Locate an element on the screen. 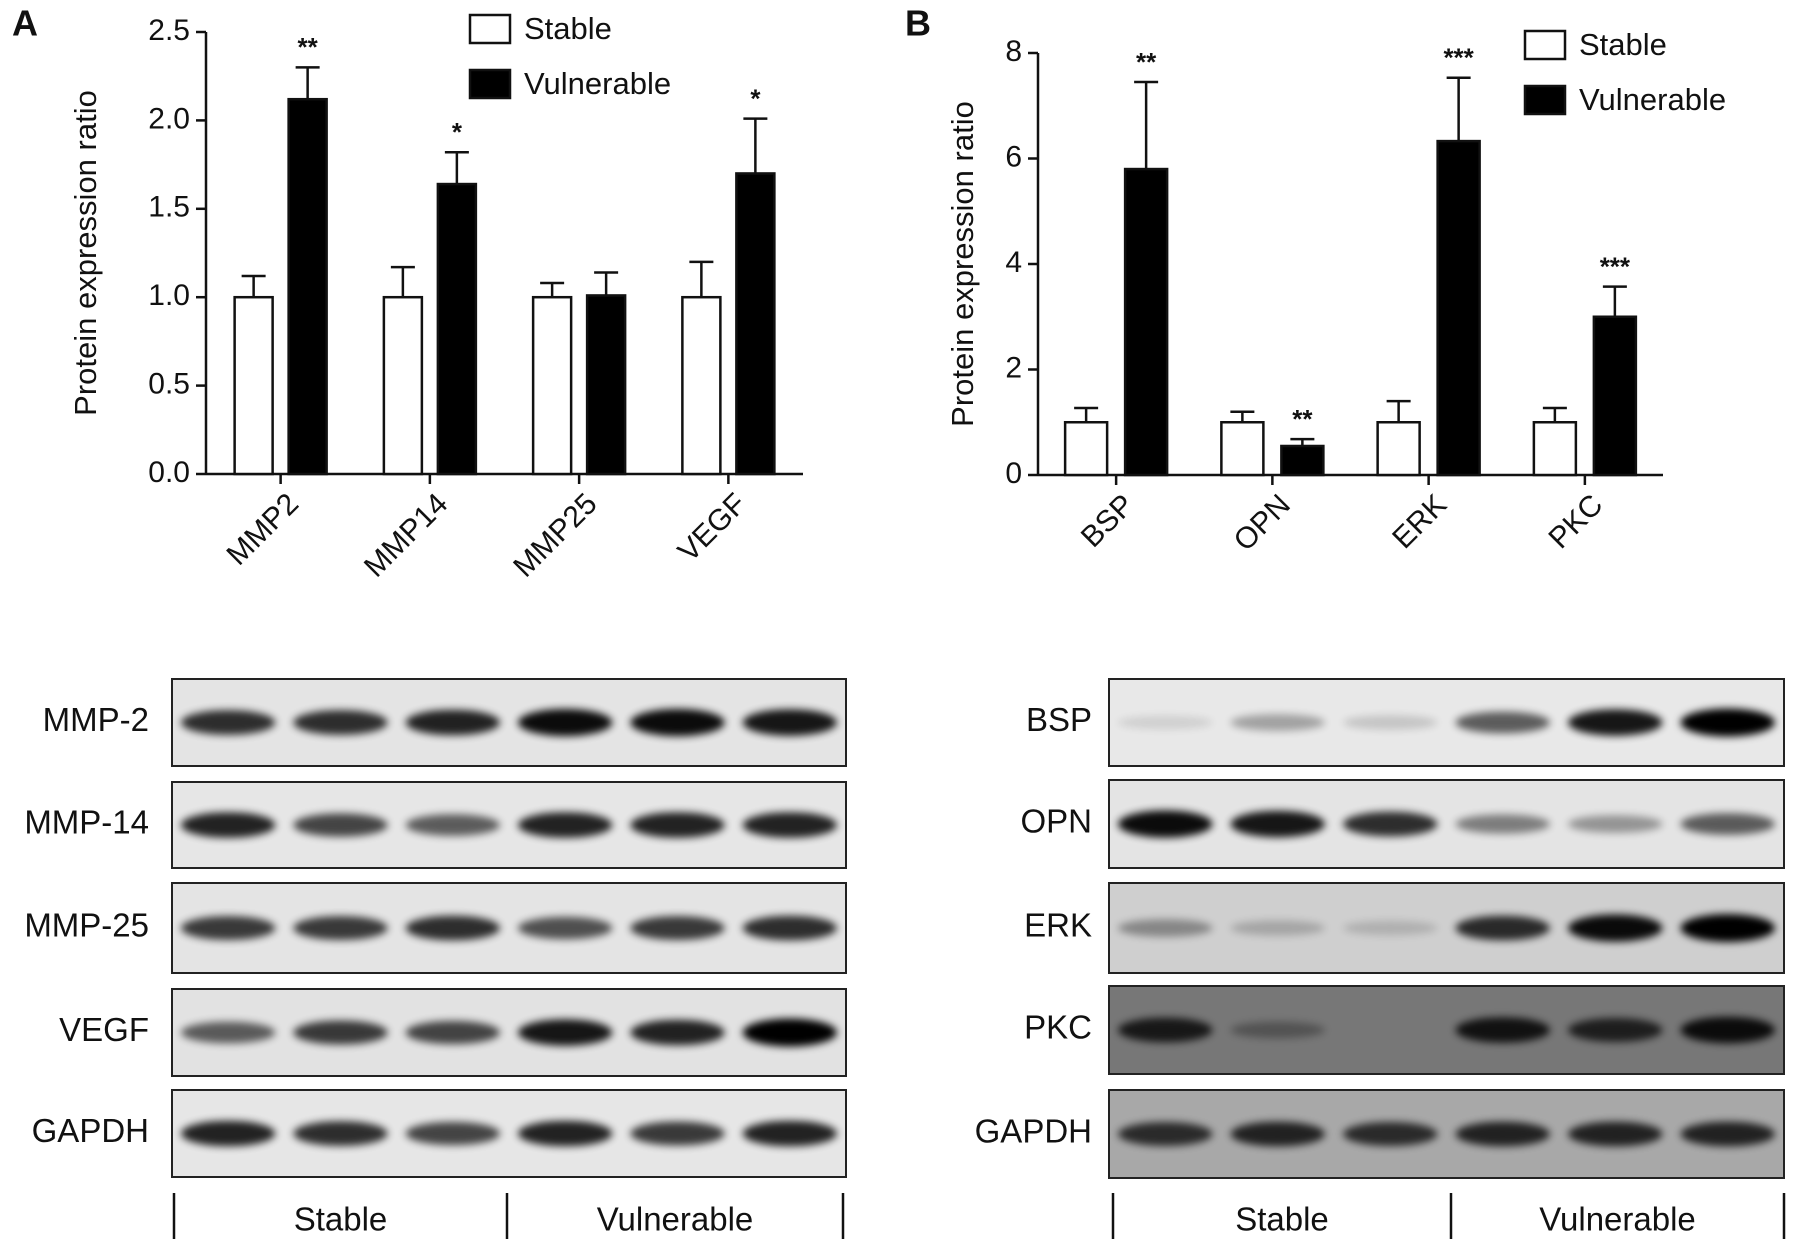 Image resolution: width=1795 pixels, height=1251 pixels. blot-row-label: MMP-2 is located at coordinates (96, 719).